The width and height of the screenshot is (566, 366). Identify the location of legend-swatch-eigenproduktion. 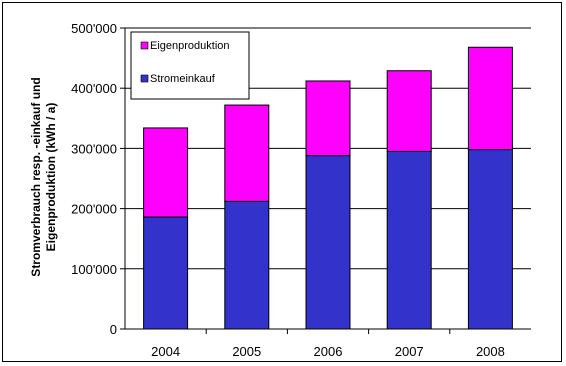
(144, 45).